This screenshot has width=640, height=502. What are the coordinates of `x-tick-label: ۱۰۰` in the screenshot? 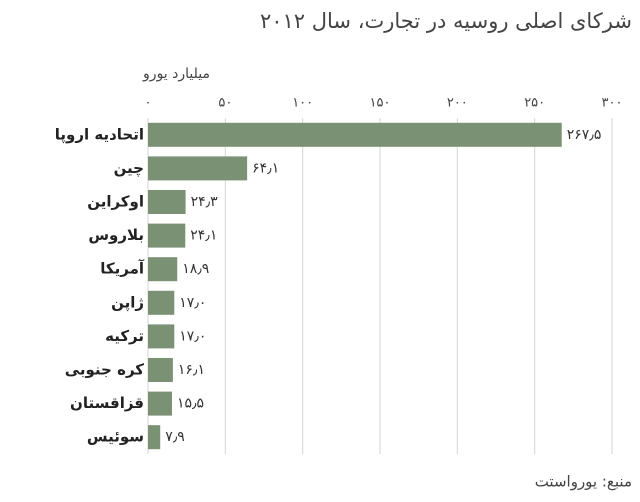 It's located at (302, 103).